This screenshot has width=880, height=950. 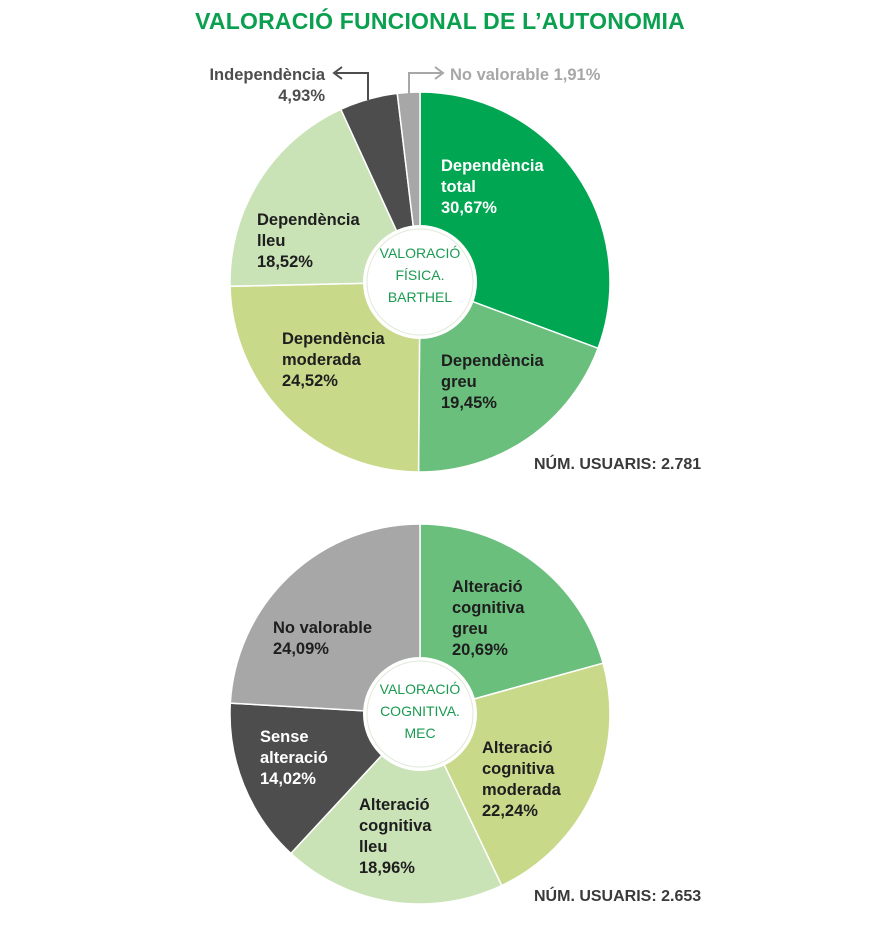 What do you see at coordinates (424, 84) in the screenshot?
I see `arrow-no-valorable` at bounding box center [424, 84].